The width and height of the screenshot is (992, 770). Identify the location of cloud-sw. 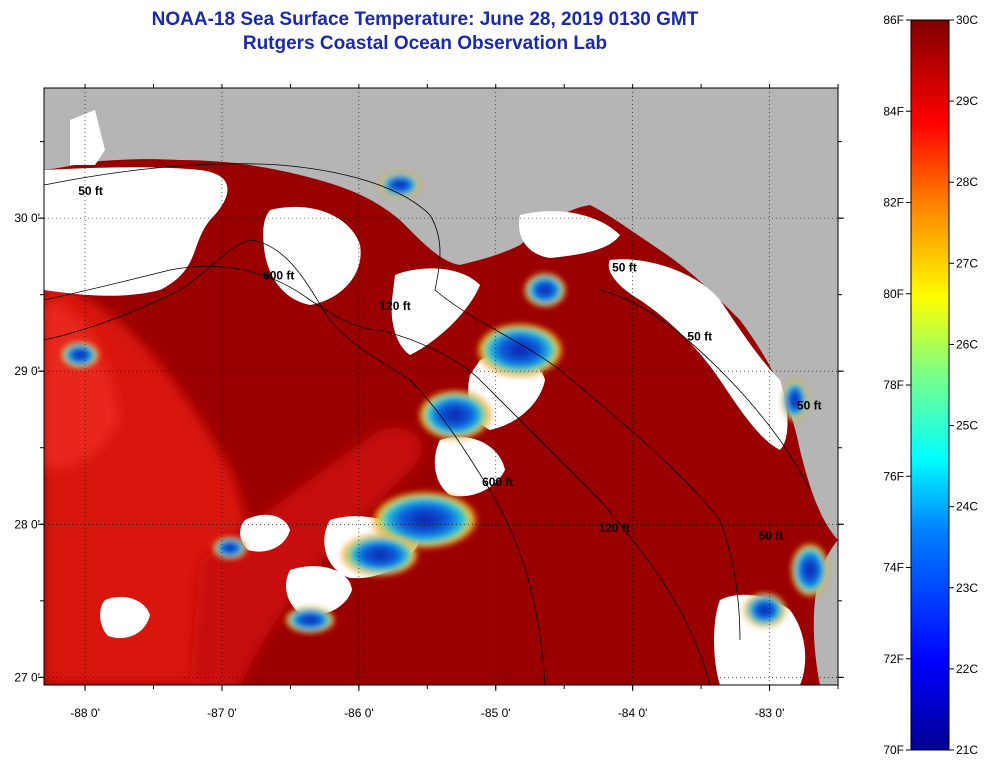
(125, 617).